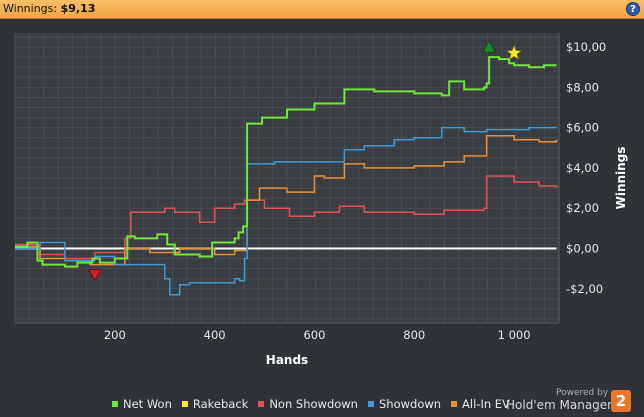 This screenshot has width=644, height=417. What do you see at coordinates (215, 335) in the screenshot?
I see `x-tick-label: 400` at bounding box center [215, 335].